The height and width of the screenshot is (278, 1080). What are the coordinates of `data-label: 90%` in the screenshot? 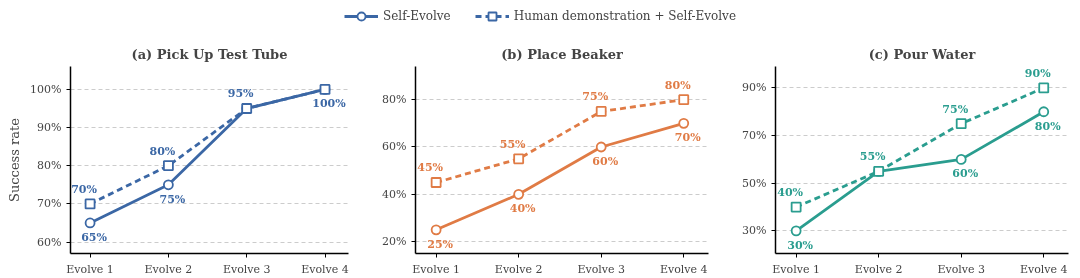 It's located at (1038, 73).